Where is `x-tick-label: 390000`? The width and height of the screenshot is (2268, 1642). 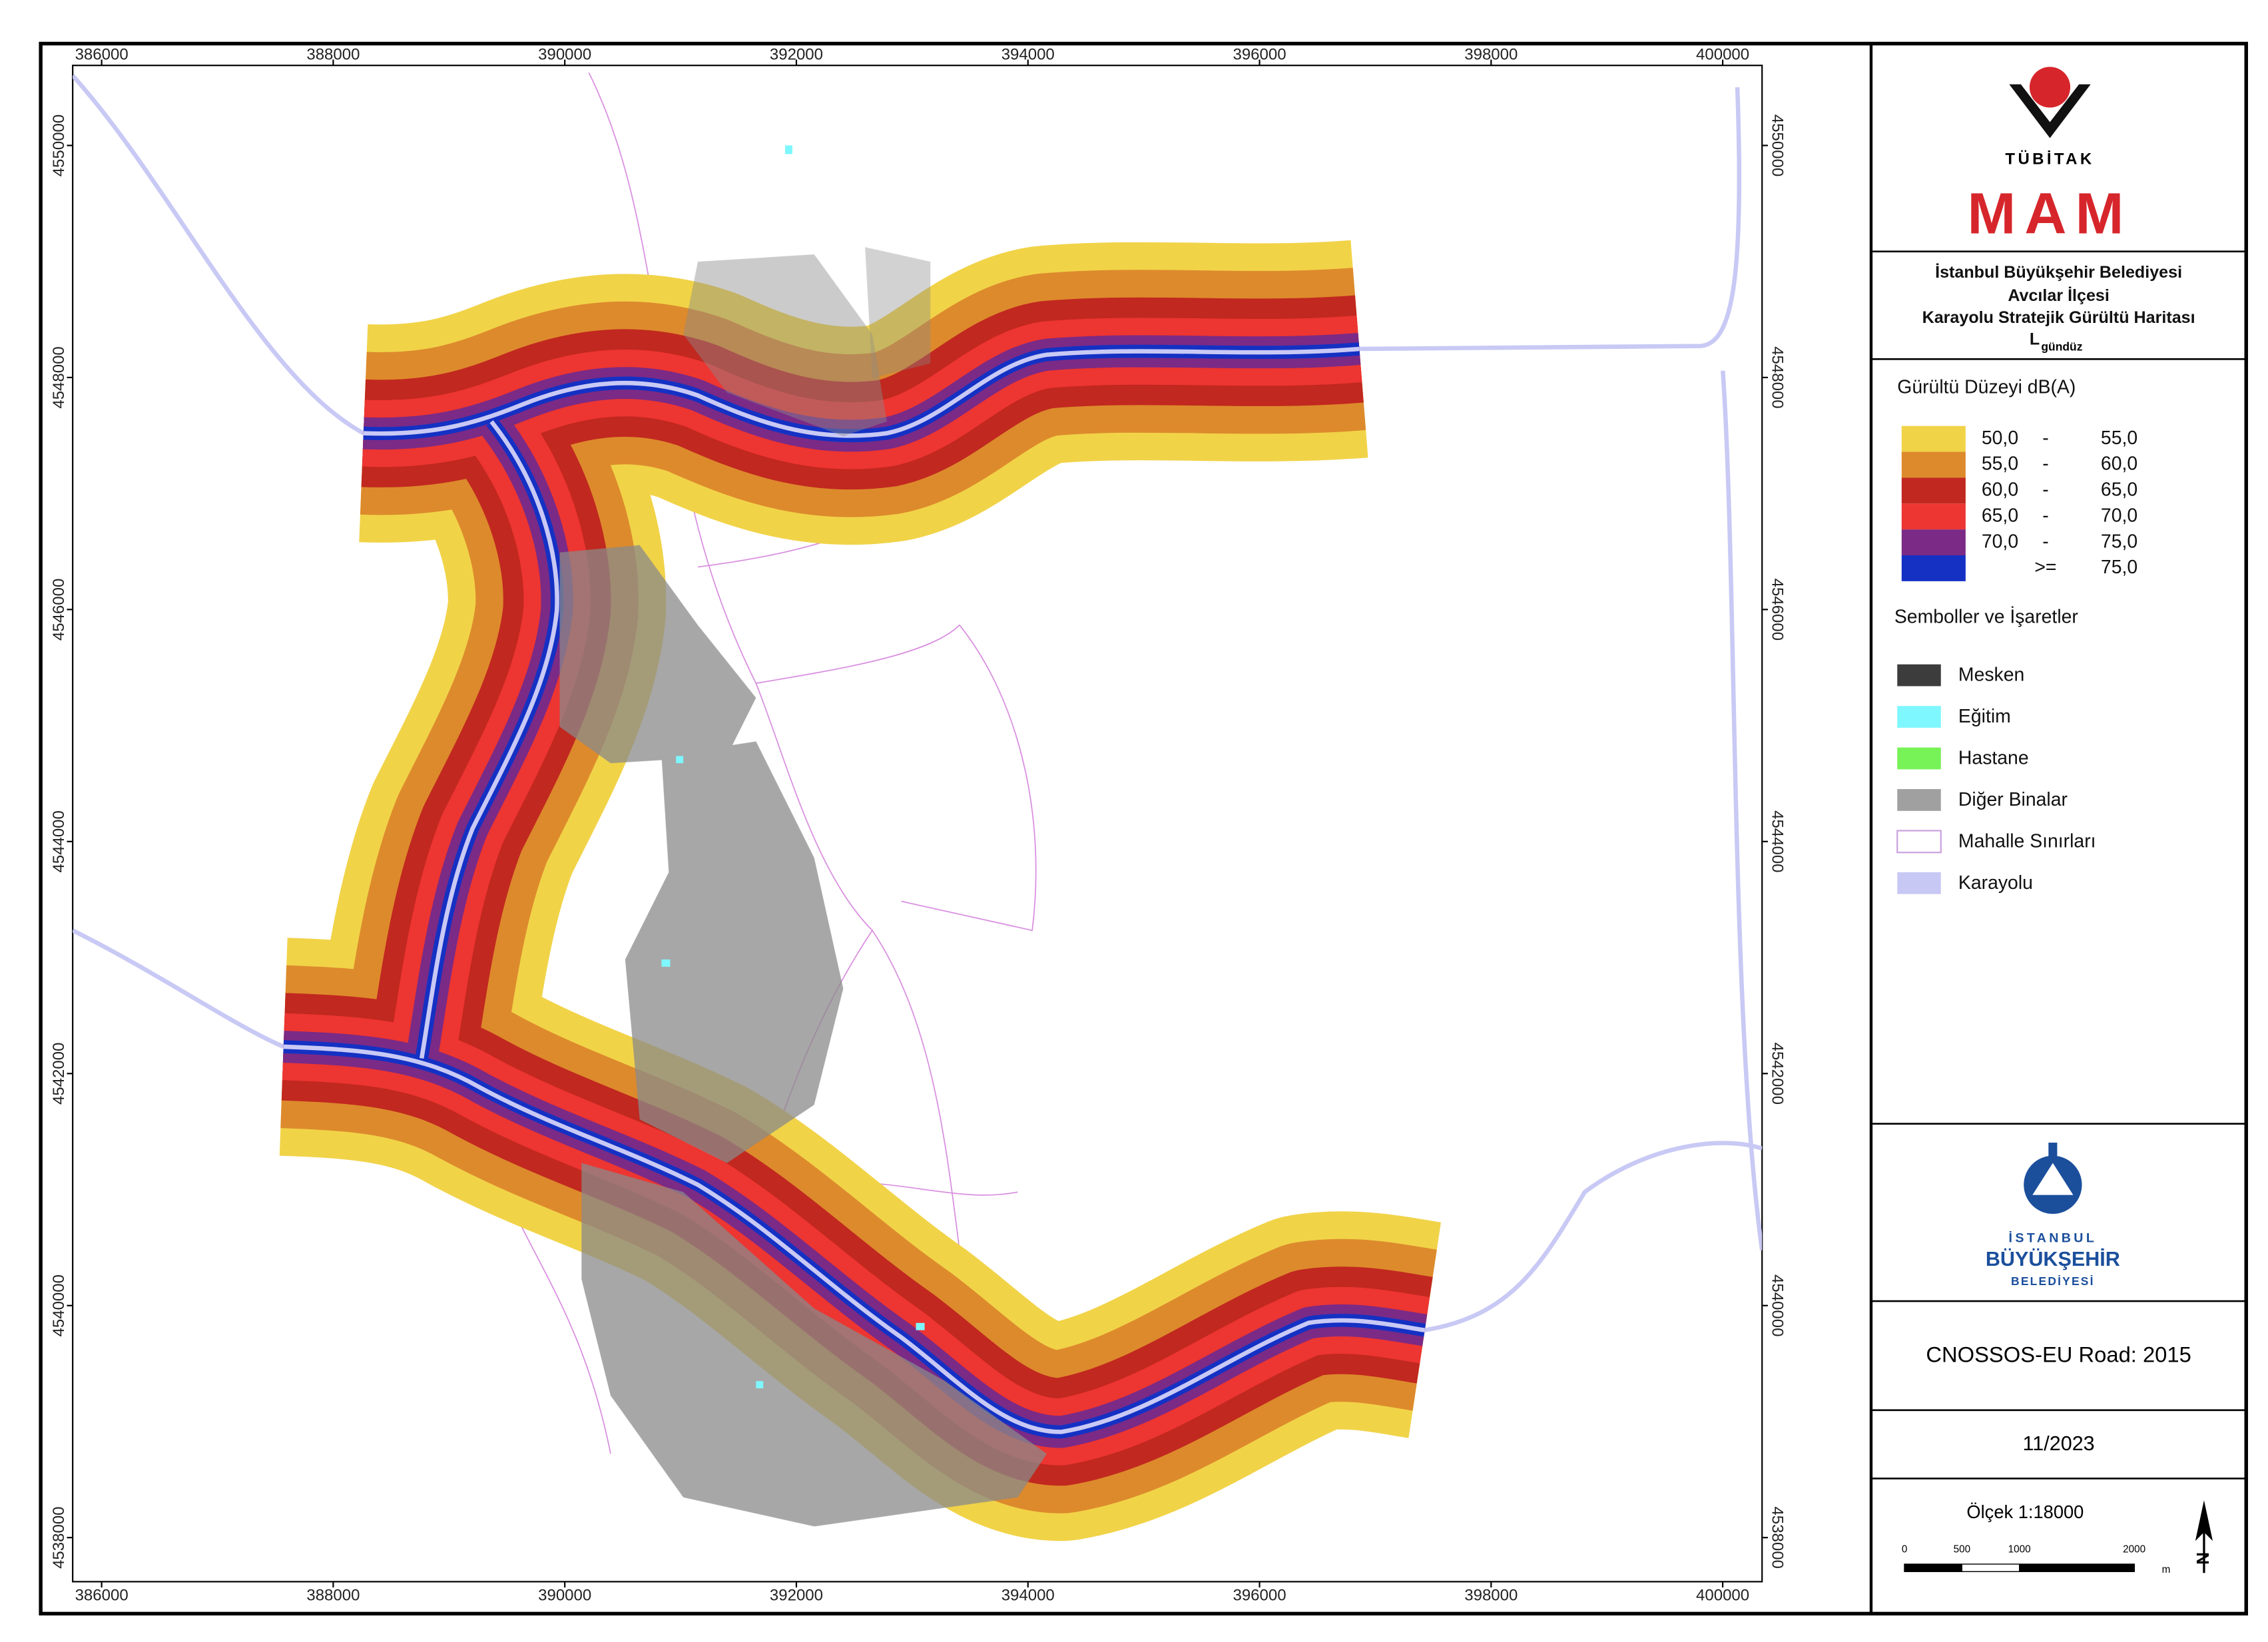
x-tick-label: 390000 is located at coordinates (564, 1596).